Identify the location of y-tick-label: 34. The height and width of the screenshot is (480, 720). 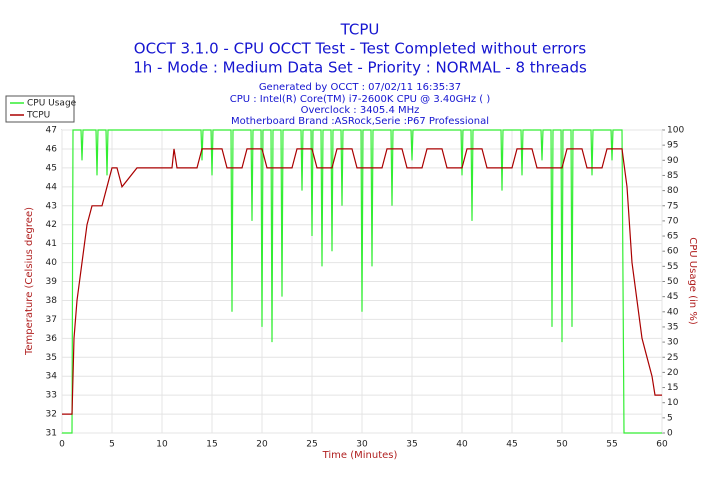
(52, 377).